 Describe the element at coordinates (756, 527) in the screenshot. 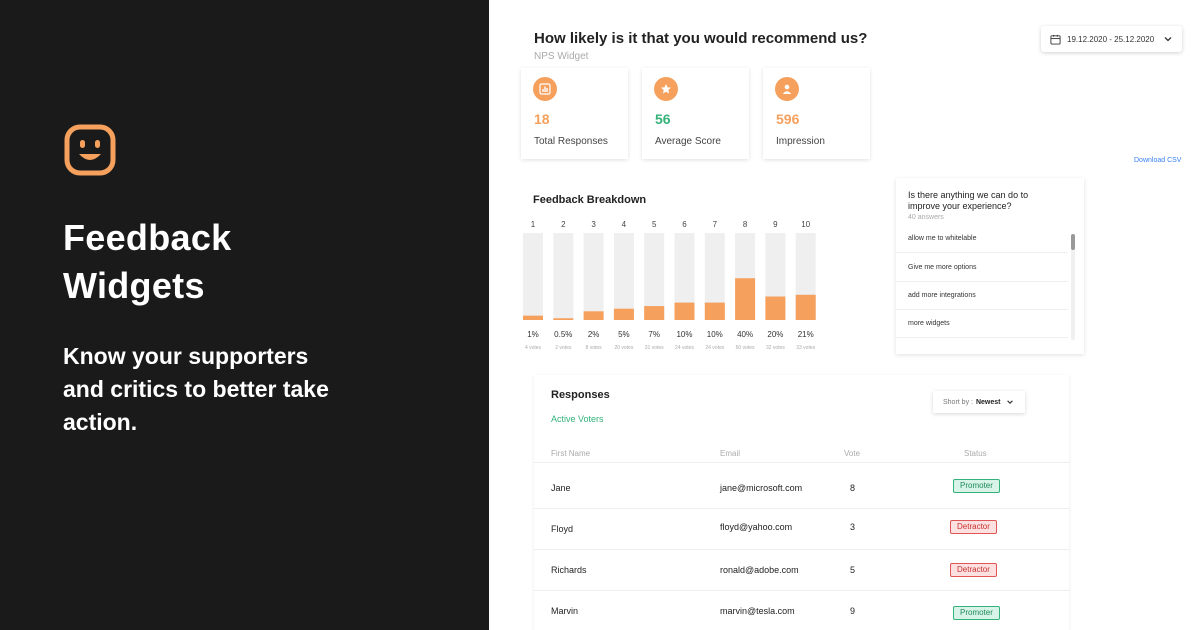

I see `cell-email: floyd@yahoo.com` at that location.